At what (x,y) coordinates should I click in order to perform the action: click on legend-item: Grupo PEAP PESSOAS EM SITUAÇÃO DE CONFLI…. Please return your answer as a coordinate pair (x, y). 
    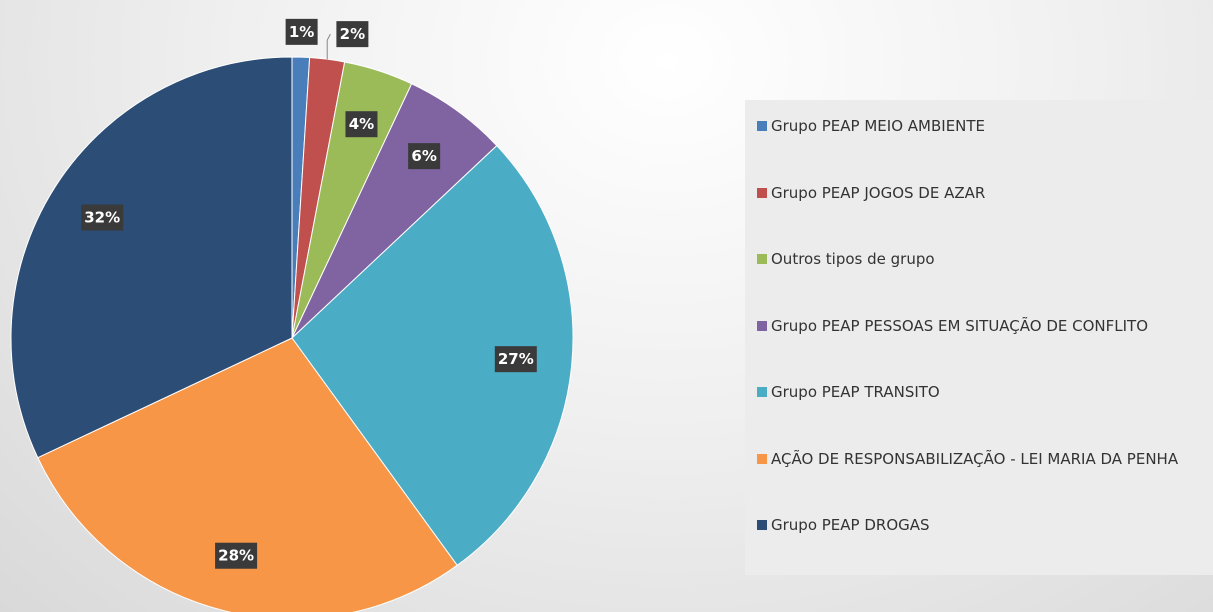
    Looking at the image, I should click on (985, 326).